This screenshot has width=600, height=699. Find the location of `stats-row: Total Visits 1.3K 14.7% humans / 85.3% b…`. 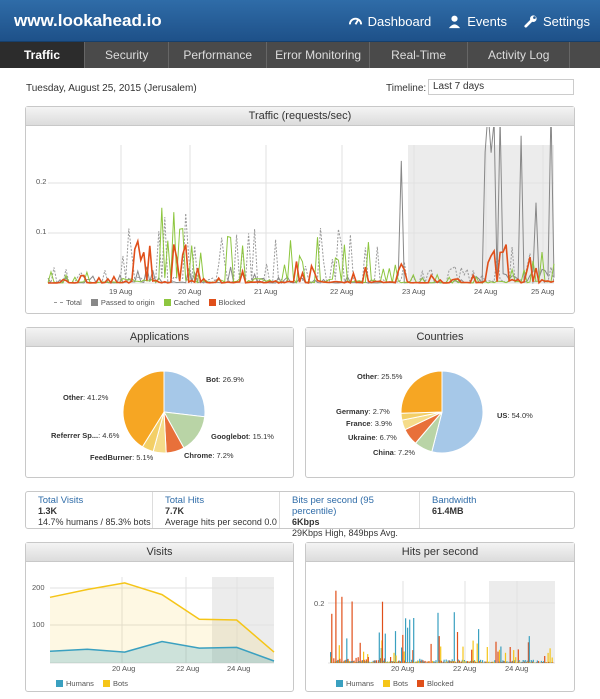

stats-row: Total Visits 1.3K 14.7% humans / 85.3% b… is located at coordinates (300, 514).